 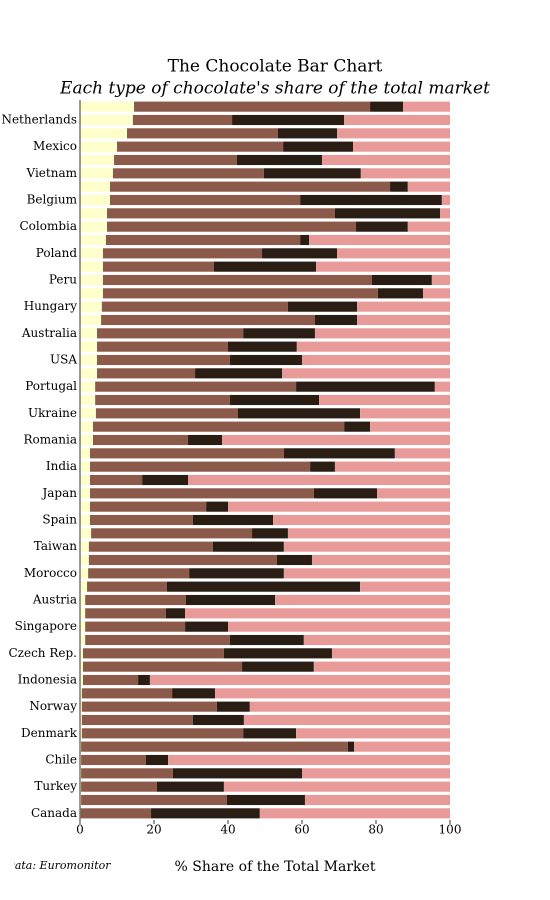 I want to click on y-tick-label: Australia, so click(x=49, y=333).